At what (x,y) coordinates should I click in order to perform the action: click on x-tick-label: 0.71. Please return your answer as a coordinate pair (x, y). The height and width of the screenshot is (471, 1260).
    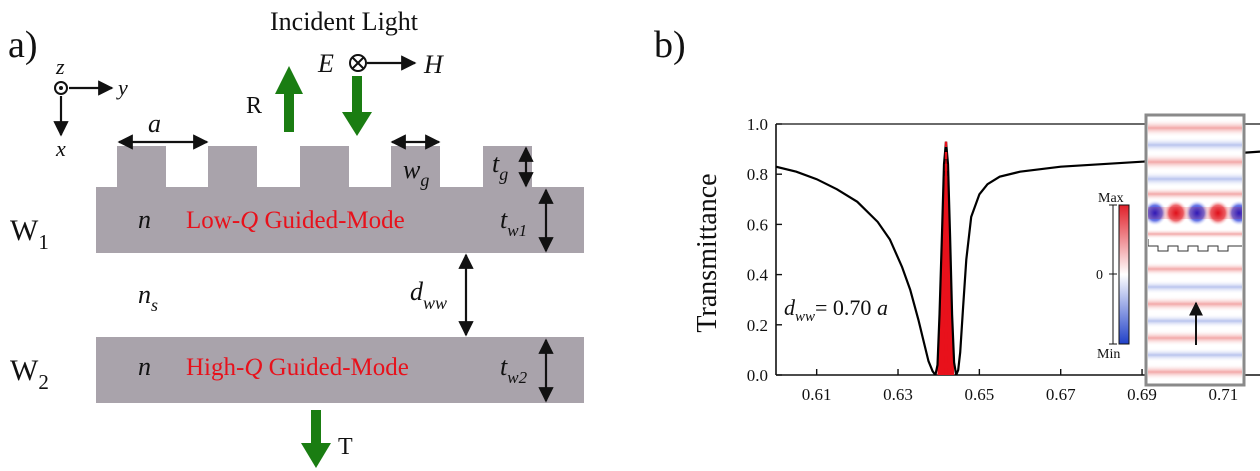
    Looking at the image, I should click on (1224, 394).